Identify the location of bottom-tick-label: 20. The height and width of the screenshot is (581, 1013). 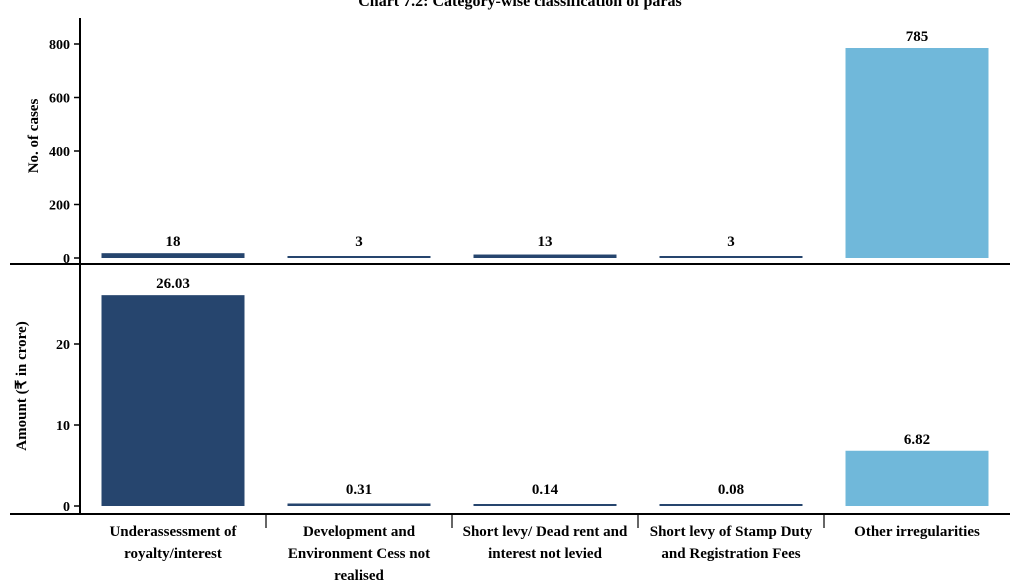
(63, 345).